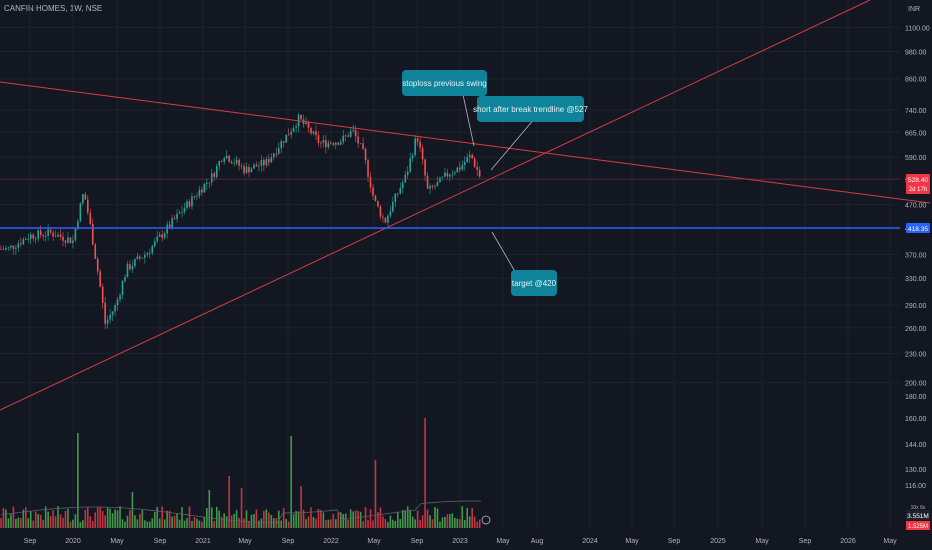 This screenshot has width=932, height=550. I want to click on callout-pointer, so click(504, 253).